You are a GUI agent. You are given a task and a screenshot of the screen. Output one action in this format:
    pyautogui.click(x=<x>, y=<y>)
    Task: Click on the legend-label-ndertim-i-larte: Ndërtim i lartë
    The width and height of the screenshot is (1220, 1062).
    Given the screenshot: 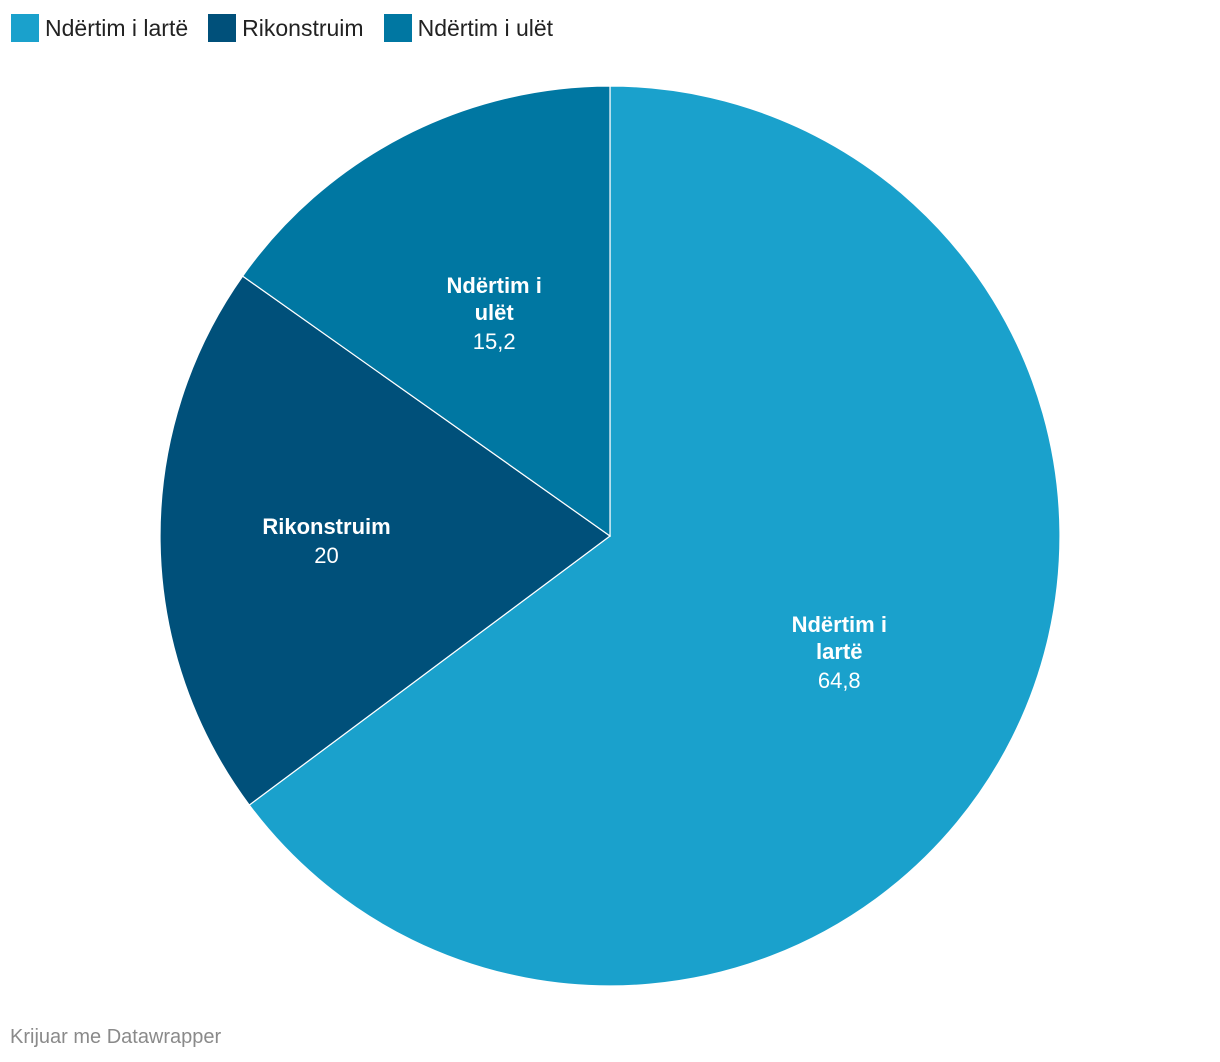 What is the action you would take?
    pyautogui.click(x=117, y=27)
    